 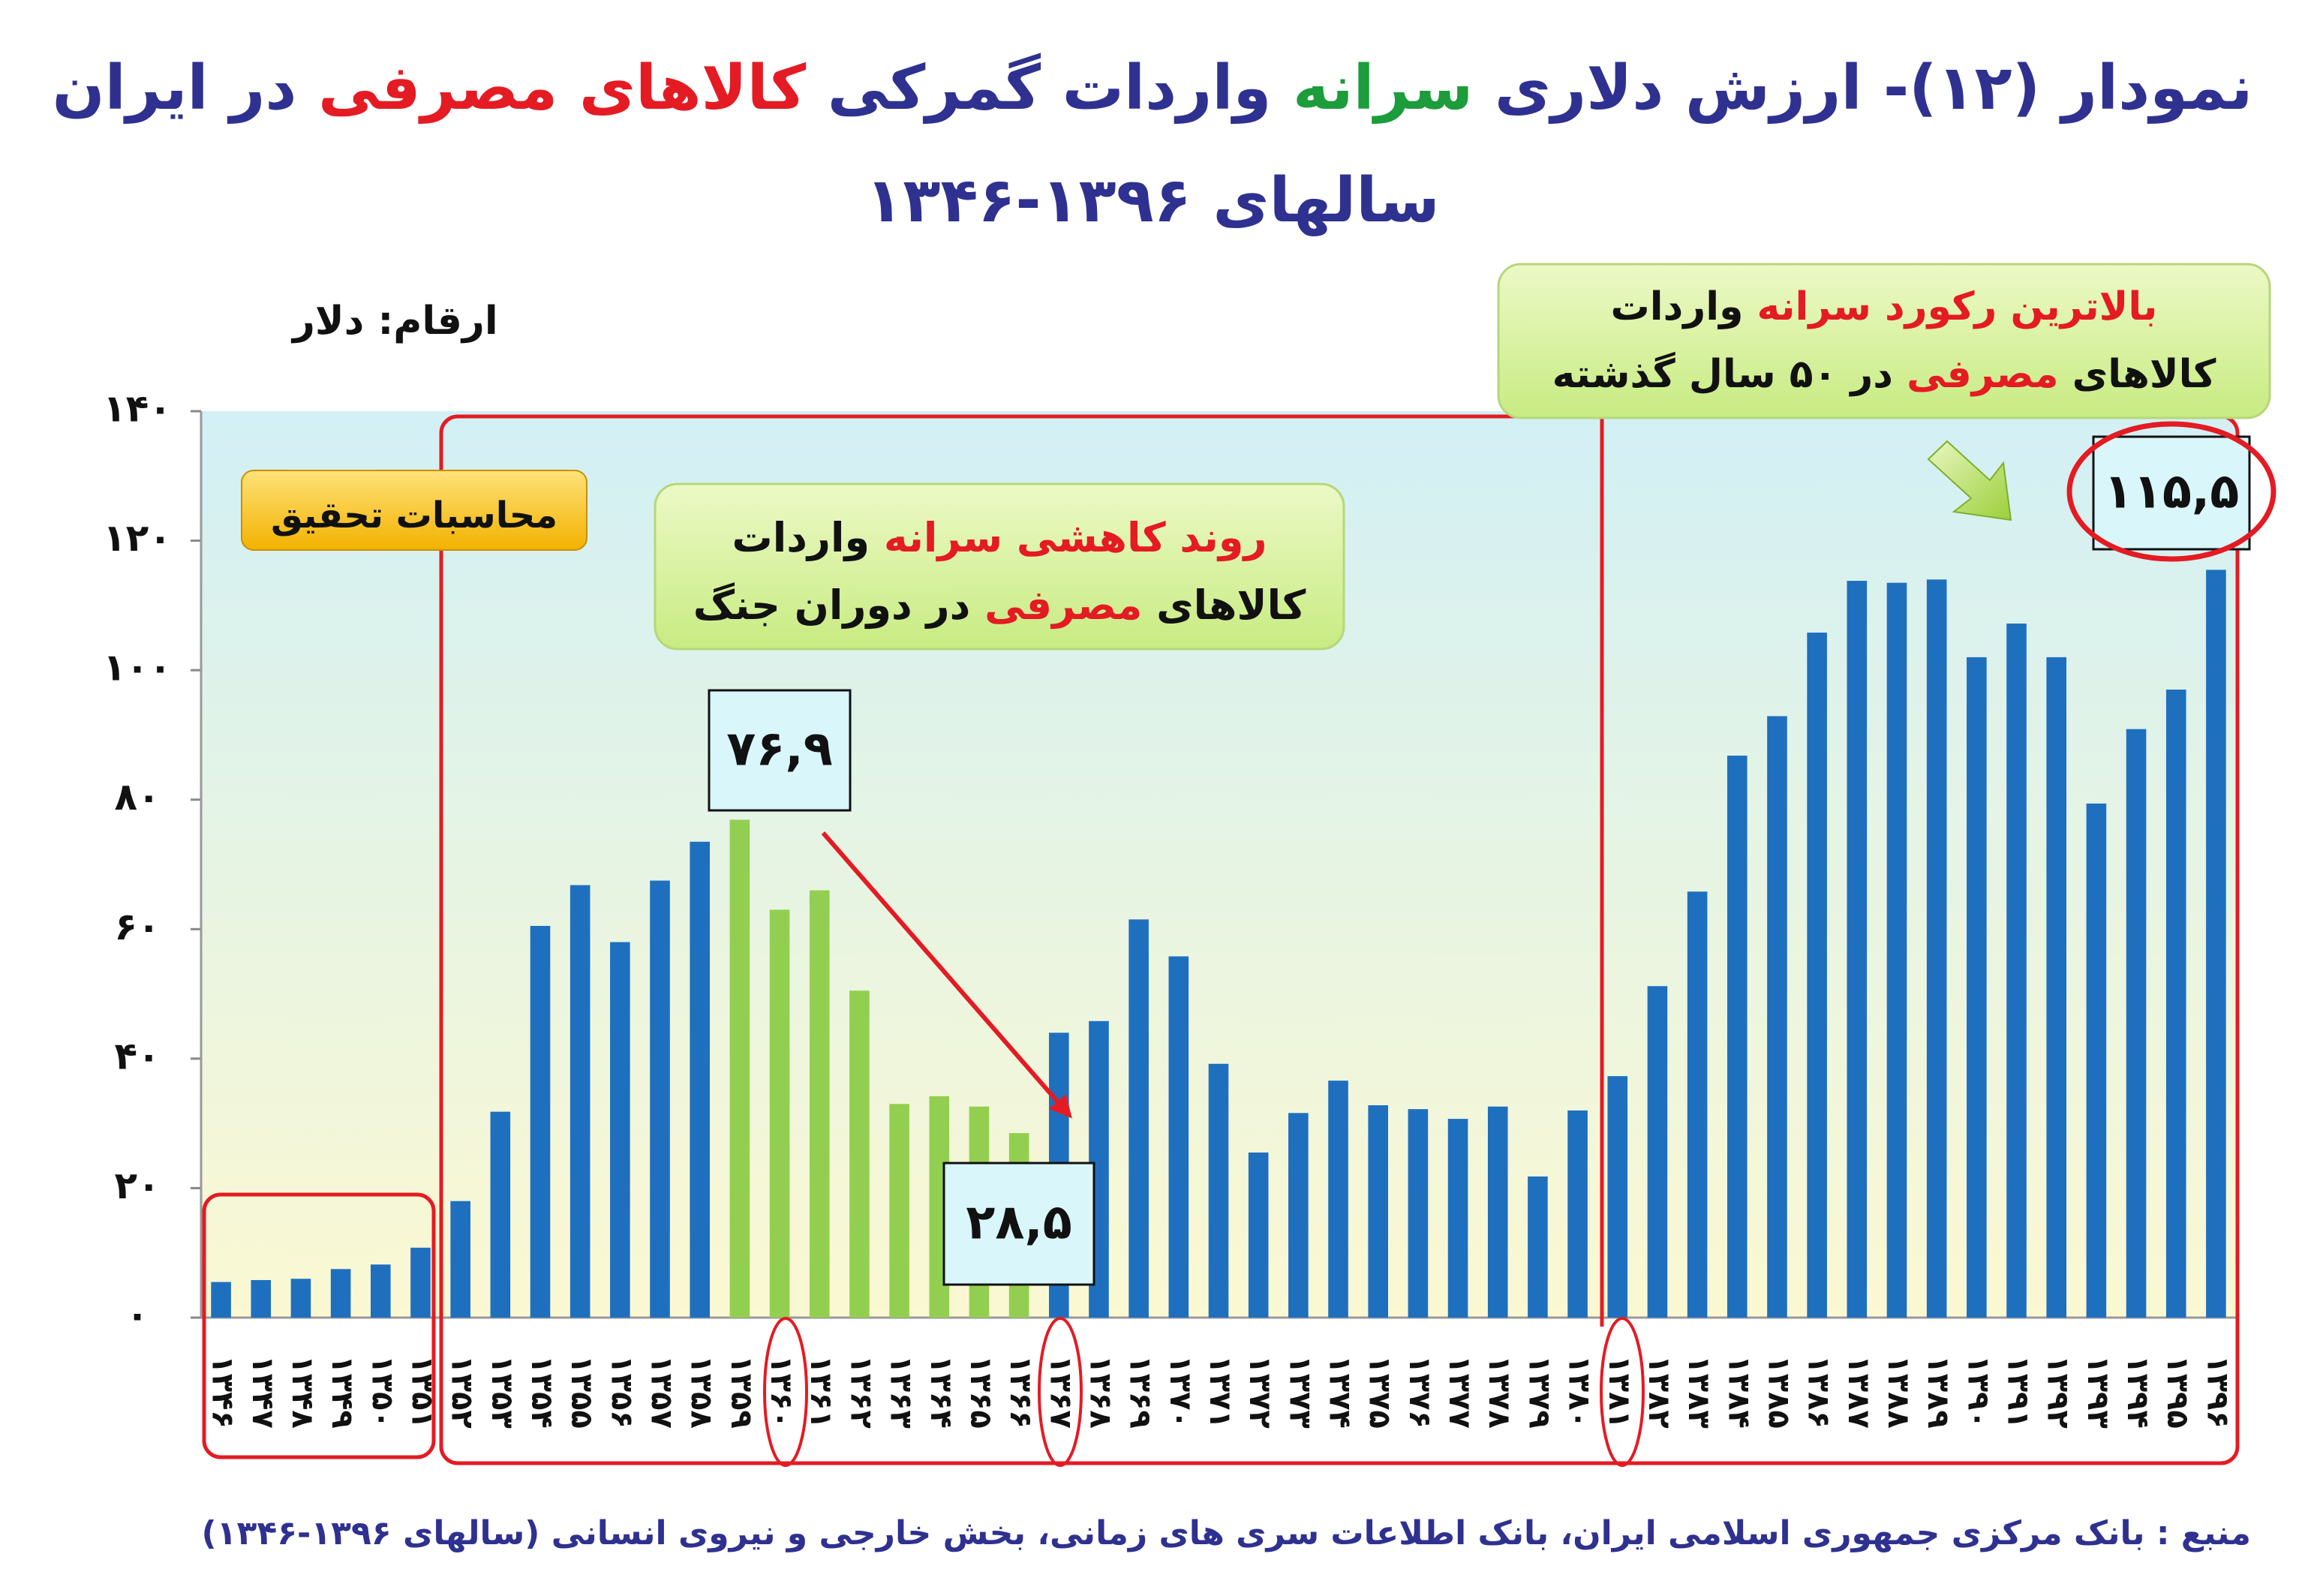 I want to click on svg-text: روند کاهشی سرانه واردات, so click(x=999, y=537).